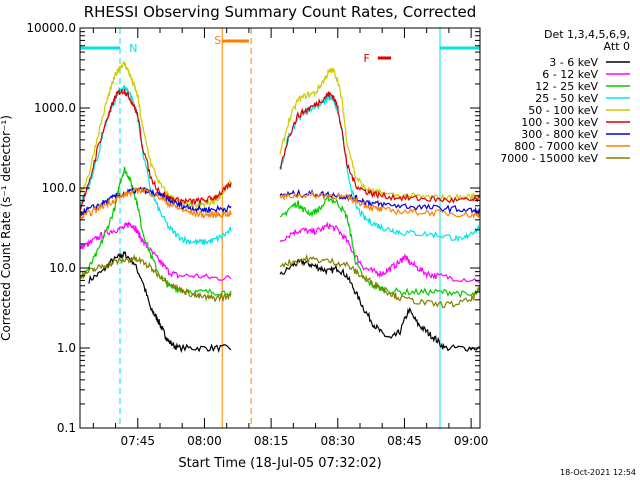 The width and height of the screenshot is (640, 484). I want to click on y-tick-label-3: 10.0, so click(62, 268).